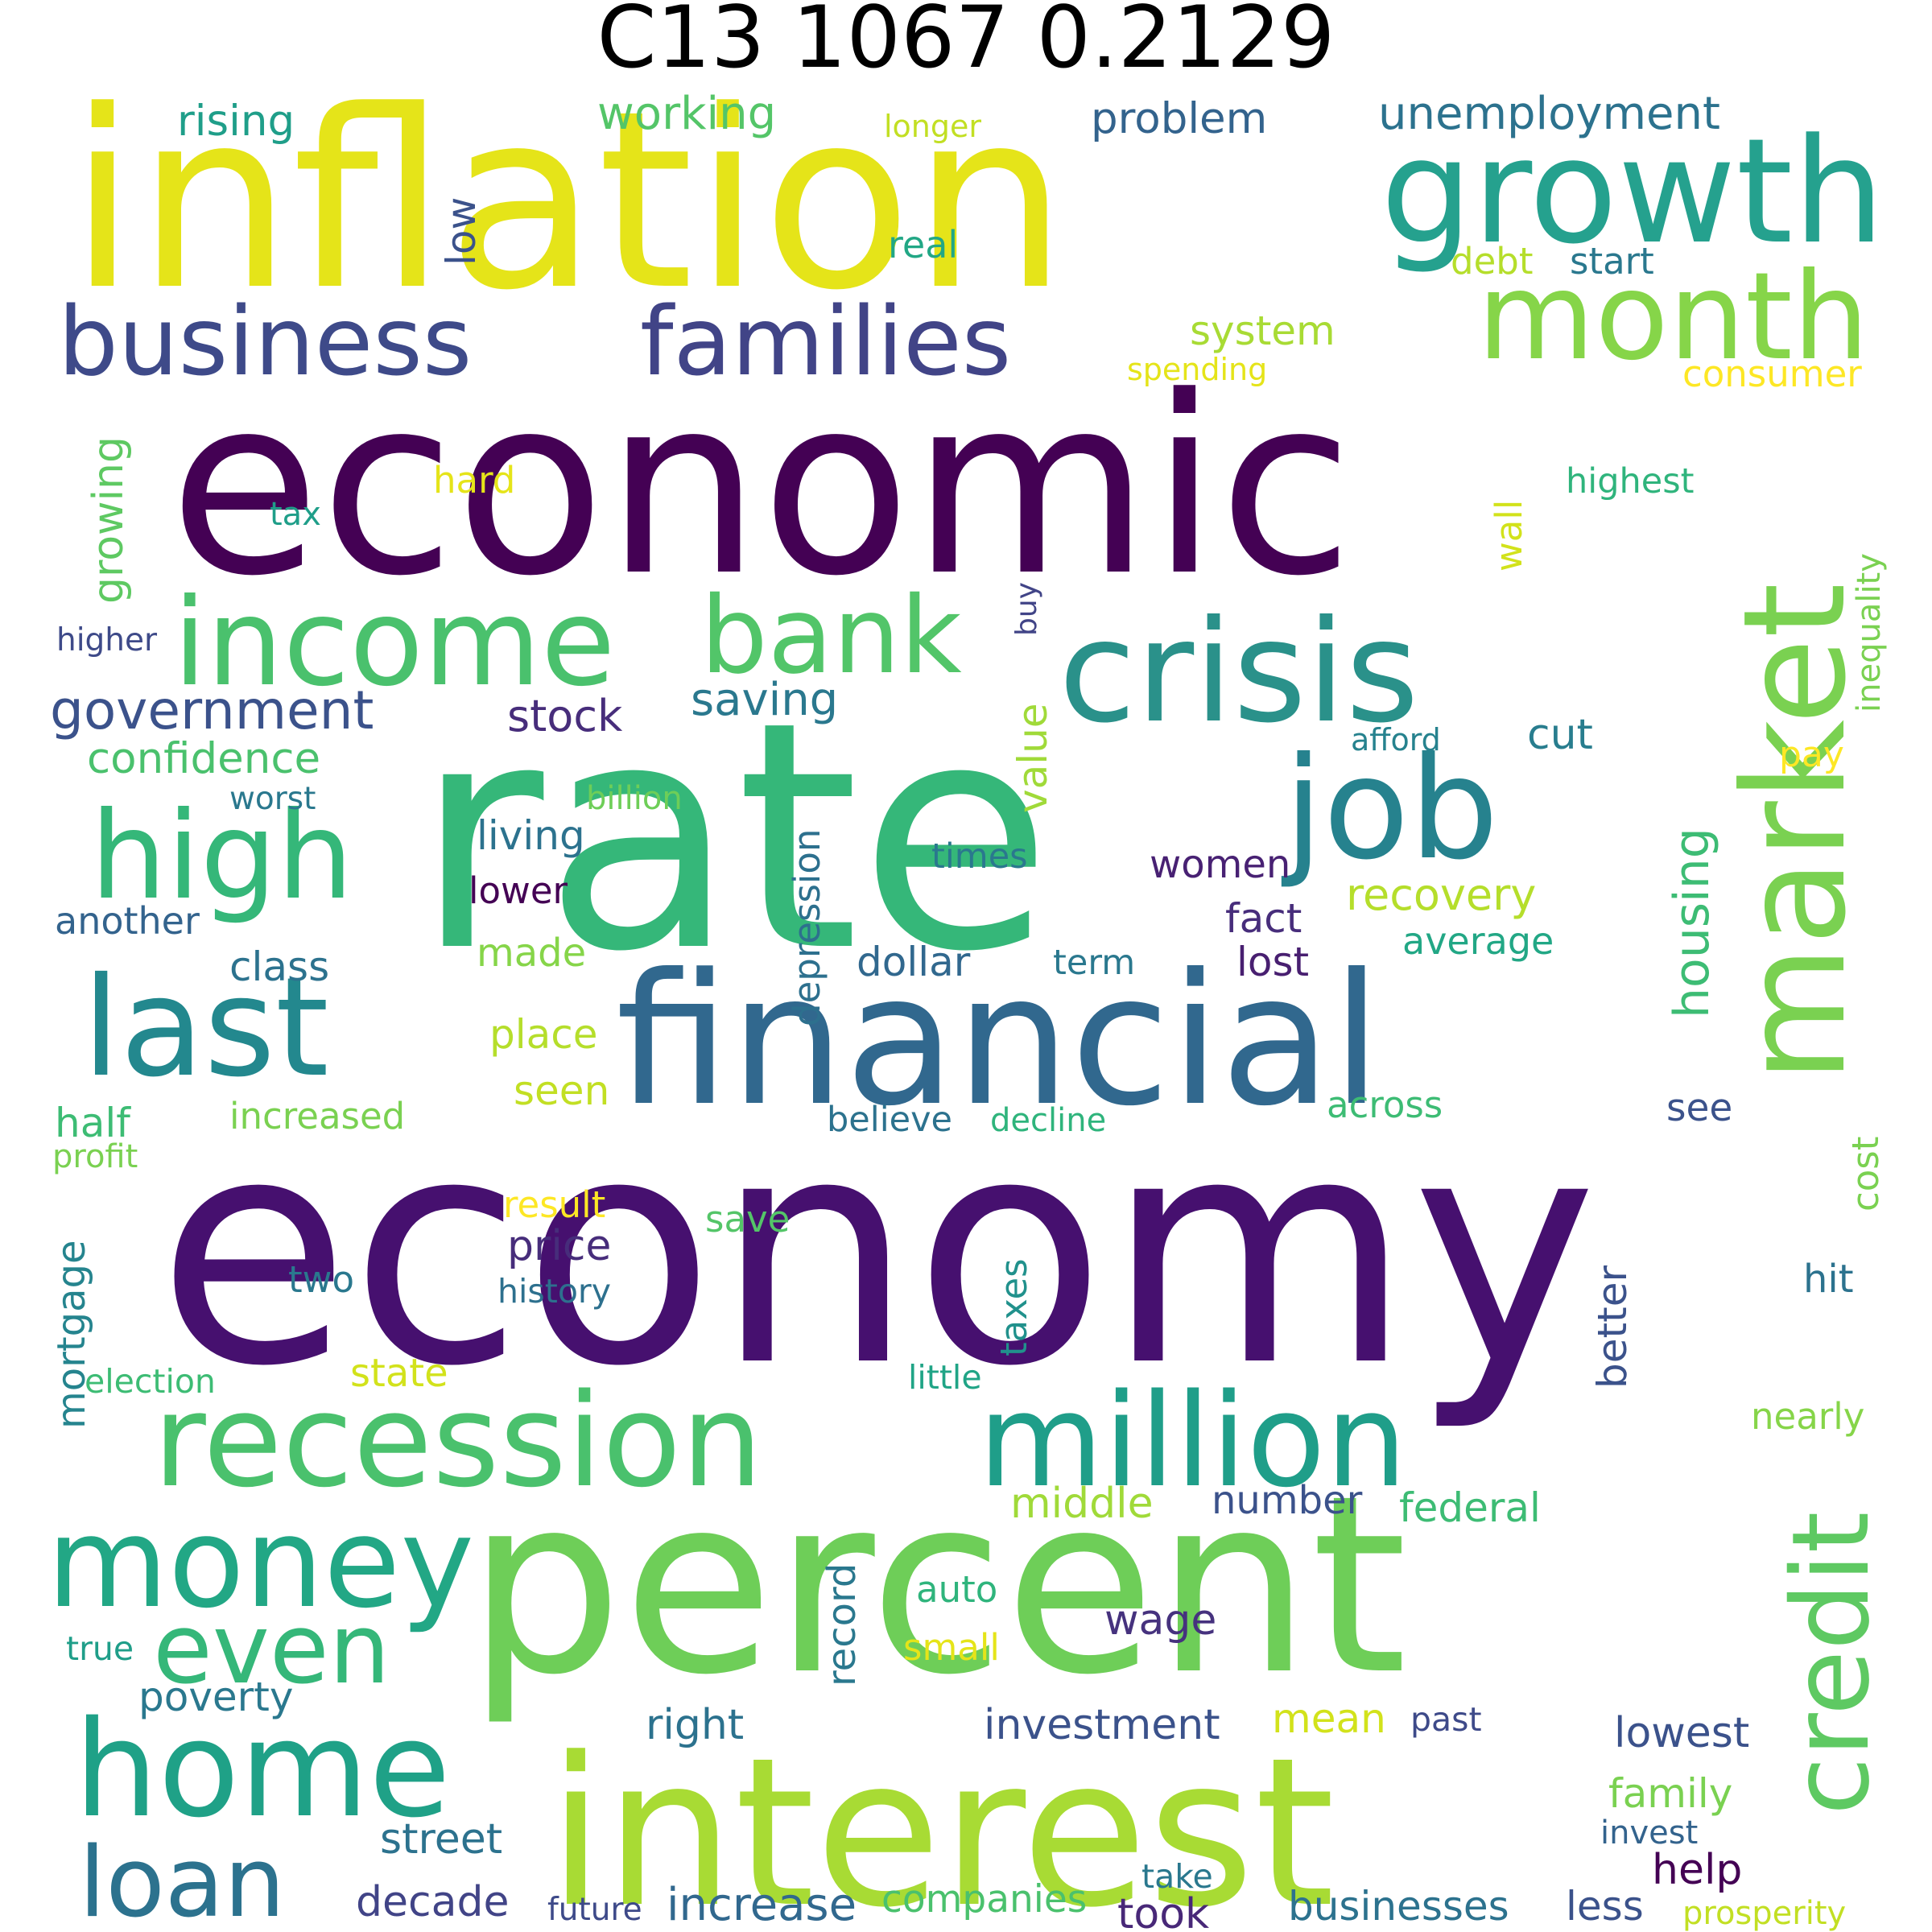 Image resolution: width=1932 pixels, height=1932 pixels. What do you see at coordinates (998, 1040) in the screenshot?
I see `word-financial: financial` at bounding box center [998, 1040].